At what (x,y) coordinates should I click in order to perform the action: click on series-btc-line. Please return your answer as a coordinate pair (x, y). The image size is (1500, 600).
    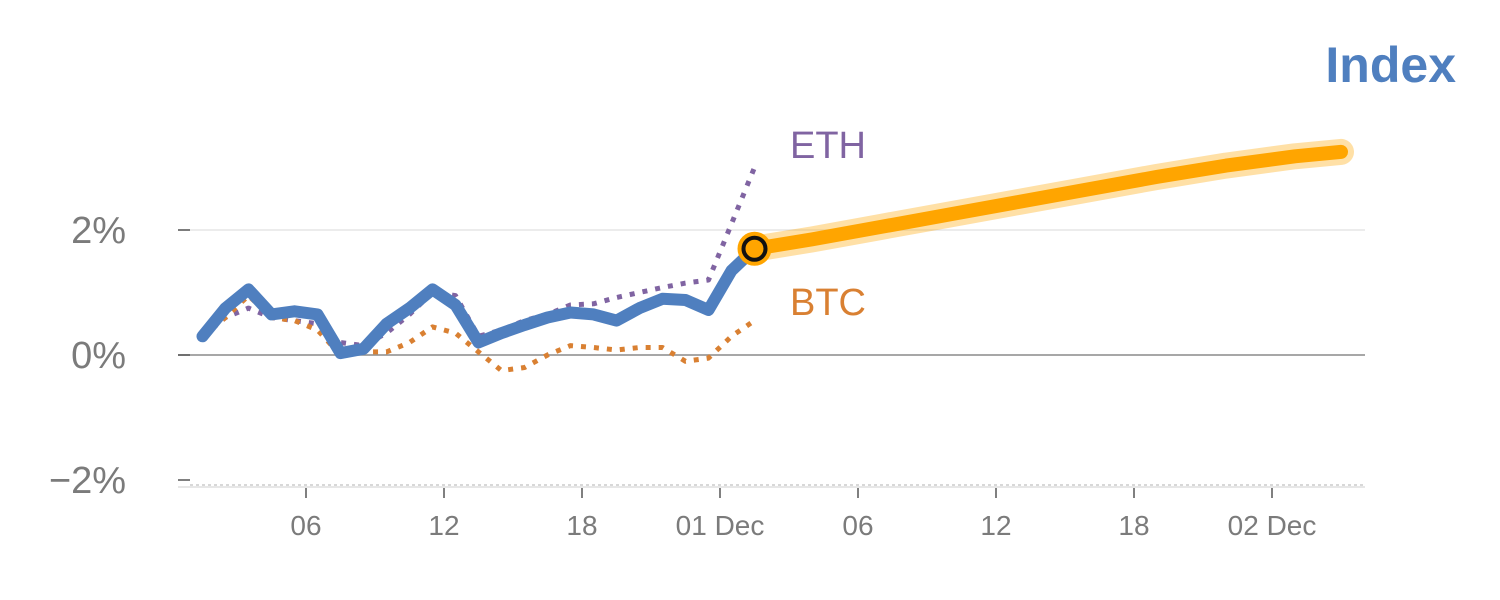
    Looking at the image, I should click on (478, 333).